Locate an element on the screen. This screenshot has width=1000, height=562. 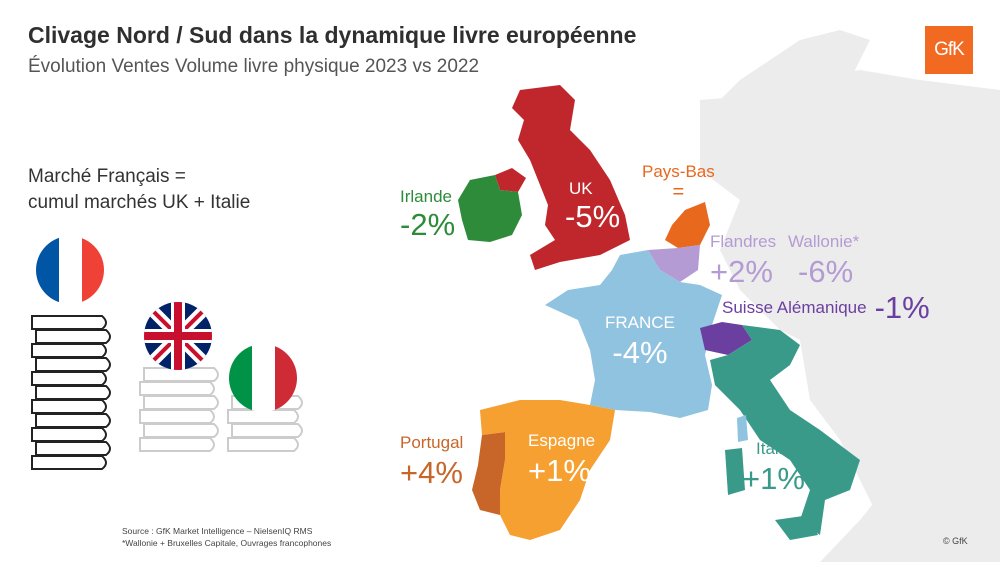
region-france is located at coordinates (633, 334).